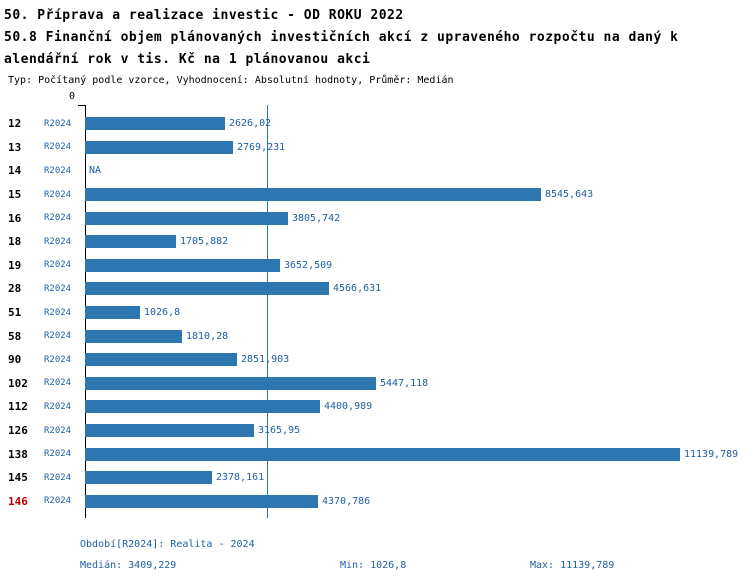 The height and width of the screenshot is (582, 750). What do you see at coordinates (417, 148) in the screenshot?
I see `row-bar-area: 2769,231` at bounding box center [417, 148].